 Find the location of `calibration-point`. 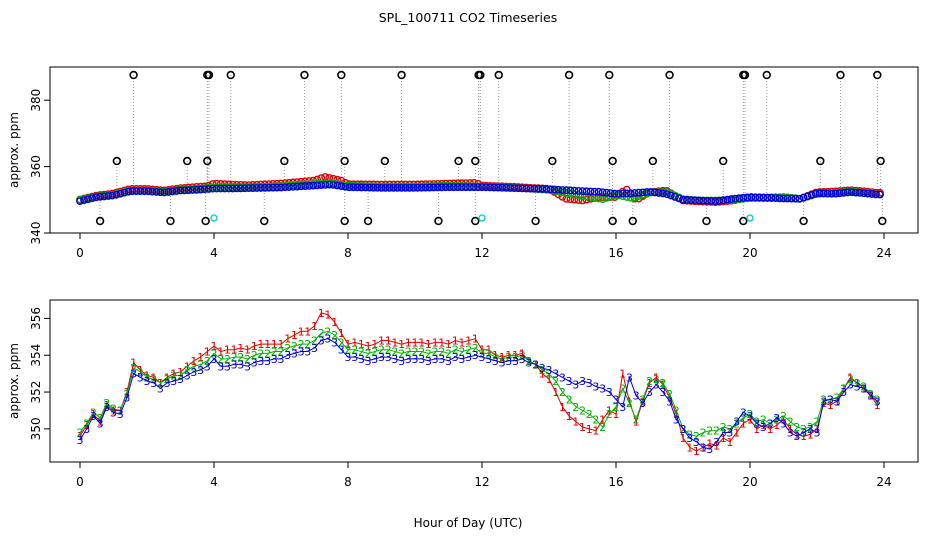

calibration-point is located at coordinates (750, 218).